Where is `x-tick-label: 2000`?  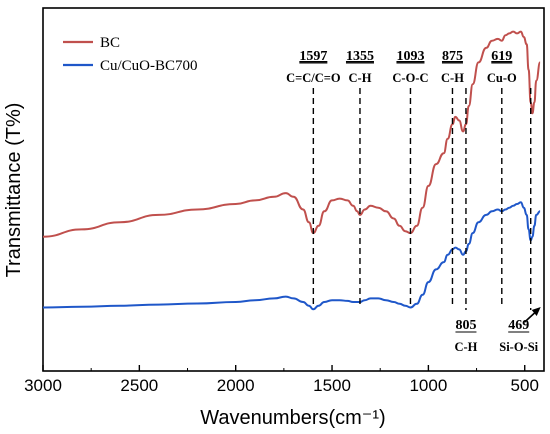 x-tick-label: 2000 is located at coordinates (236, 385).